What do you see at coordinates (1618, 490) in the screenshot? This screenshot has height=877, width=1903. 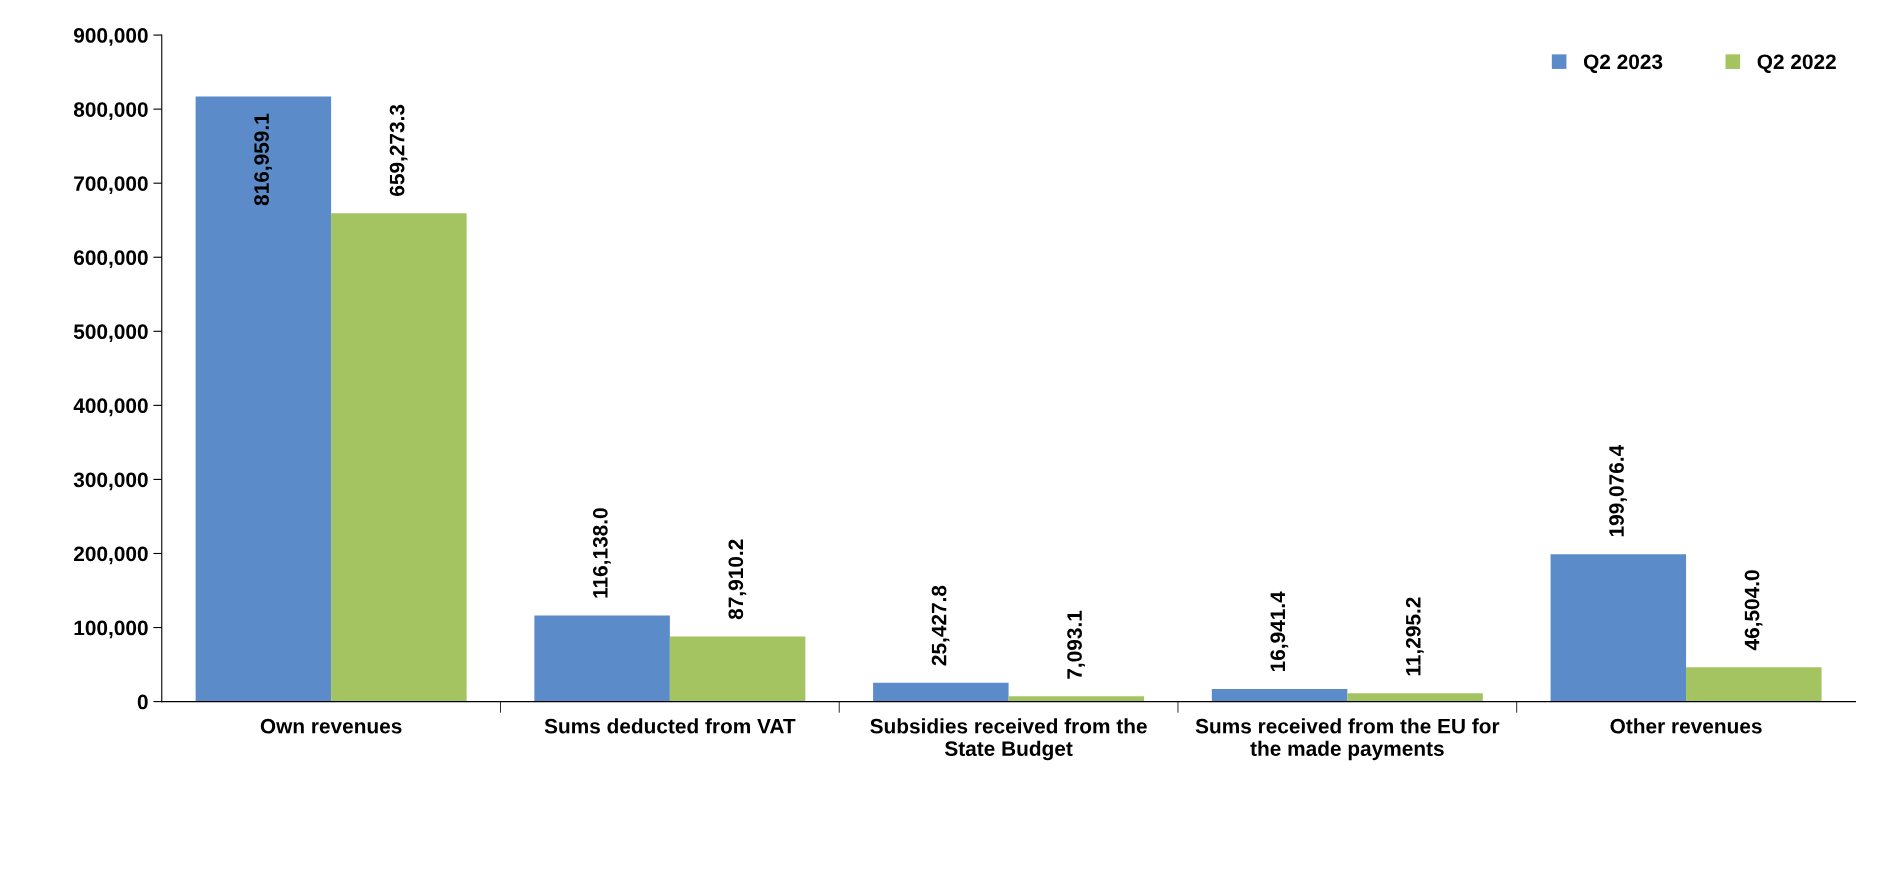 I see `data-label: 199,076.4` at bounding box center [1618, 490].